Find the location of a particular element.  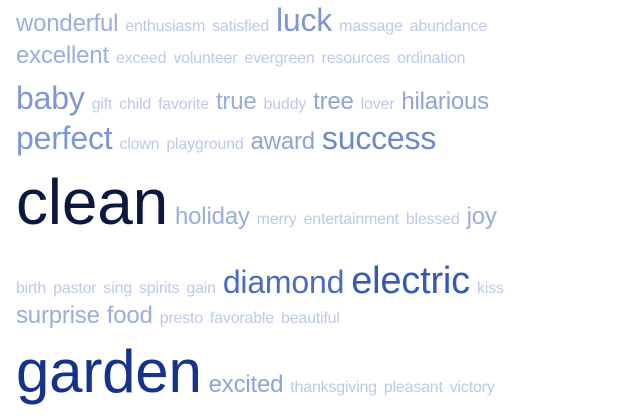

cloud-word: success is located at coordinates (379, 138).